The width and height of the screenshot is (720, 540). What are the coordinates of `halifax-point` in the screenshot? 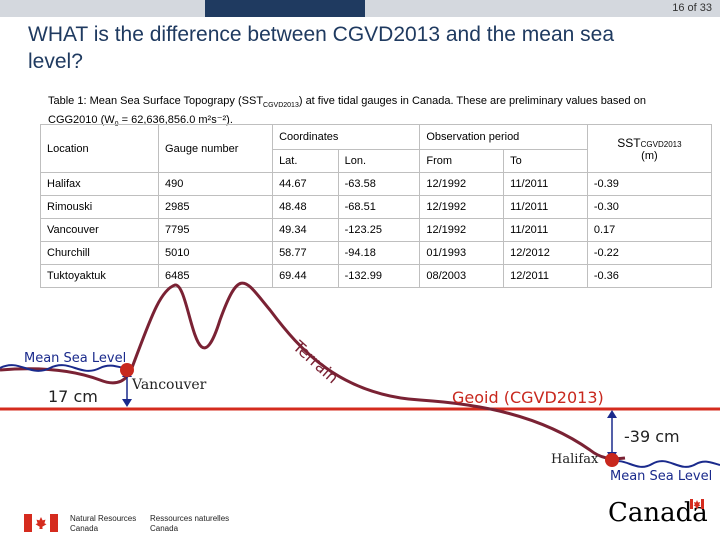 It's located at (612, 460).